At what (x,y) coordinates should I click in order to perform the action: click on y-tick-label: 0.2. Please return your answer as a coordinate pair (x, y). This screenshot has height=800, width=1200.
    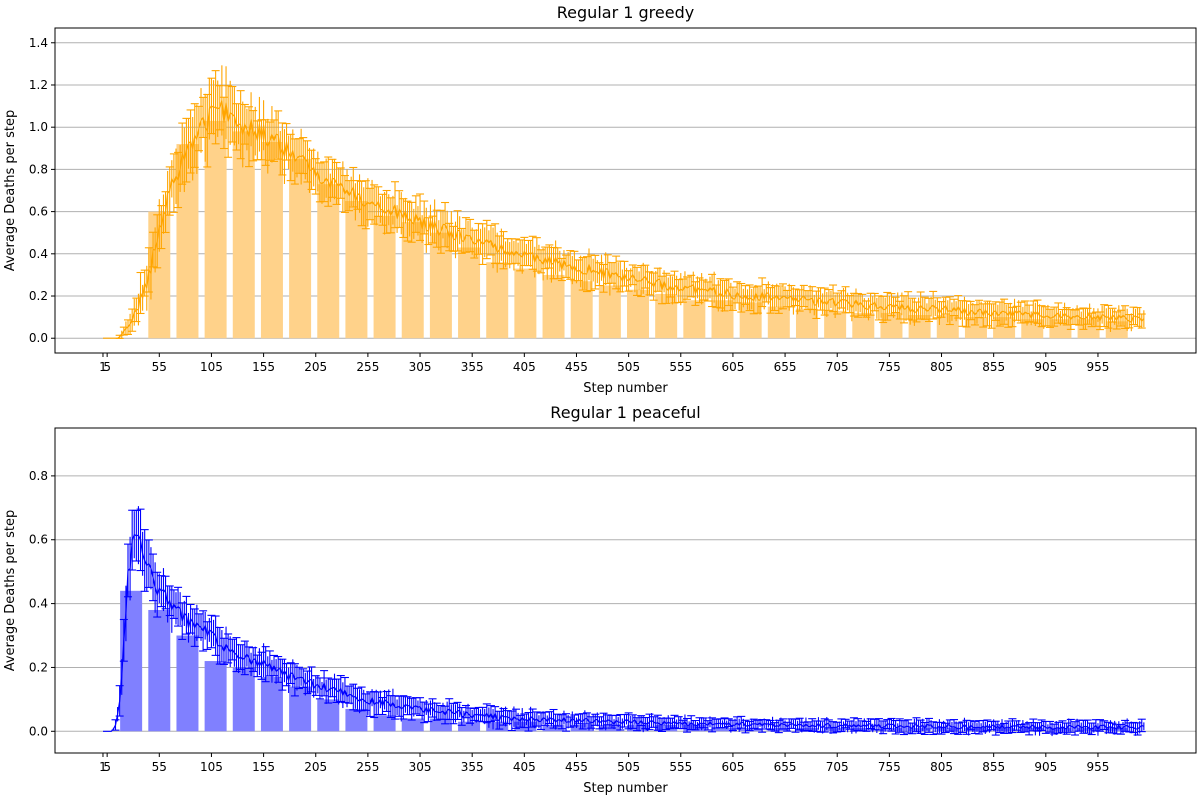
    Looking at the image, I should click on (38, 667).